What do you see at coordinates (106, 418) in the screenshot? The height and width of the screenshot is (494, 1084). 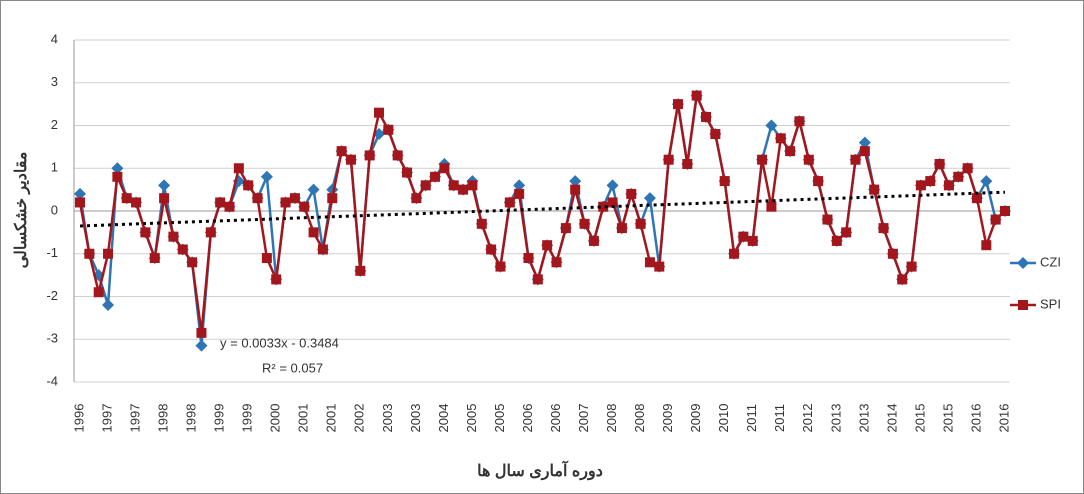 I see `x-tick-label: 1997` at bounding box center [106, 418].